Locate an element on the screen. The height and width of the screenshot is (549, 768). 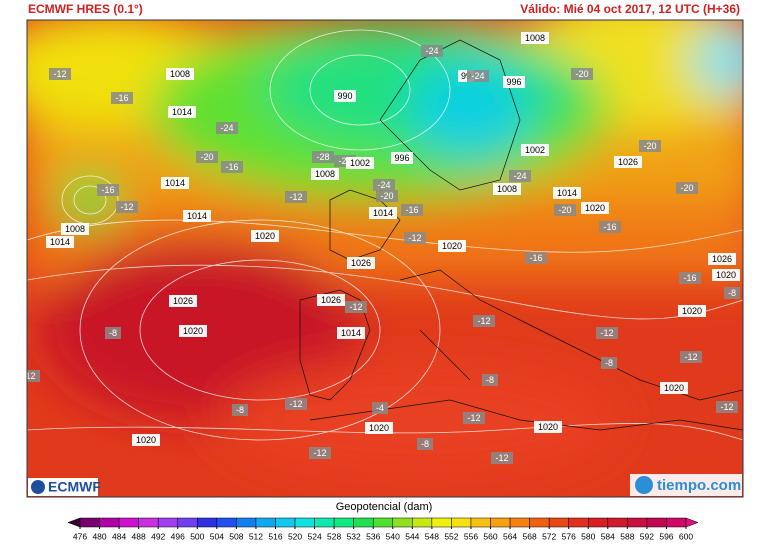
temperature-label: -28 is located at coordinates (344, 161).